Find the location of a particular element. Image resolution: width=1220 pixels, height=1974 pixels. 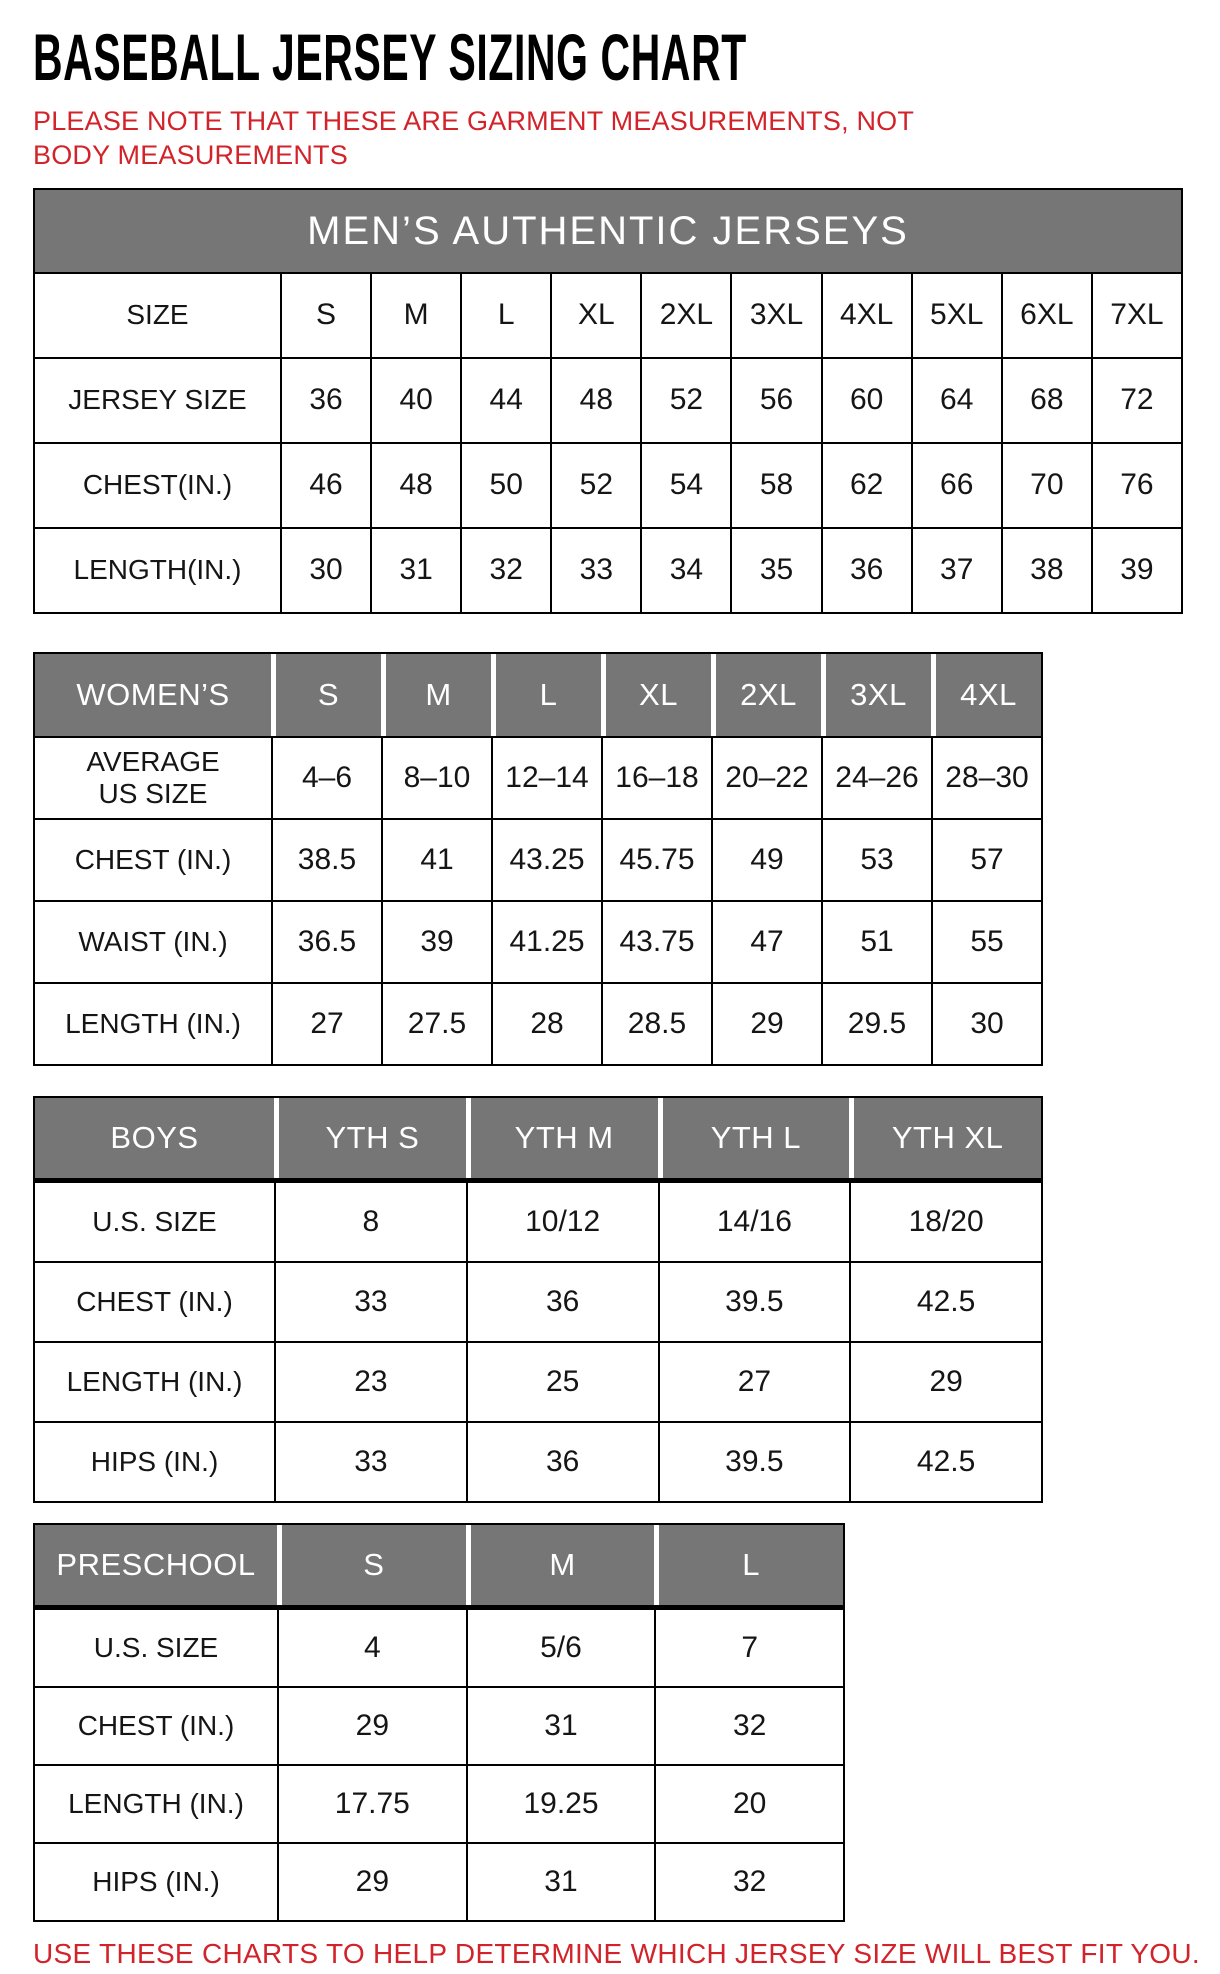

row-label: JERSEY SIZE is located at coordinates (157, 400).